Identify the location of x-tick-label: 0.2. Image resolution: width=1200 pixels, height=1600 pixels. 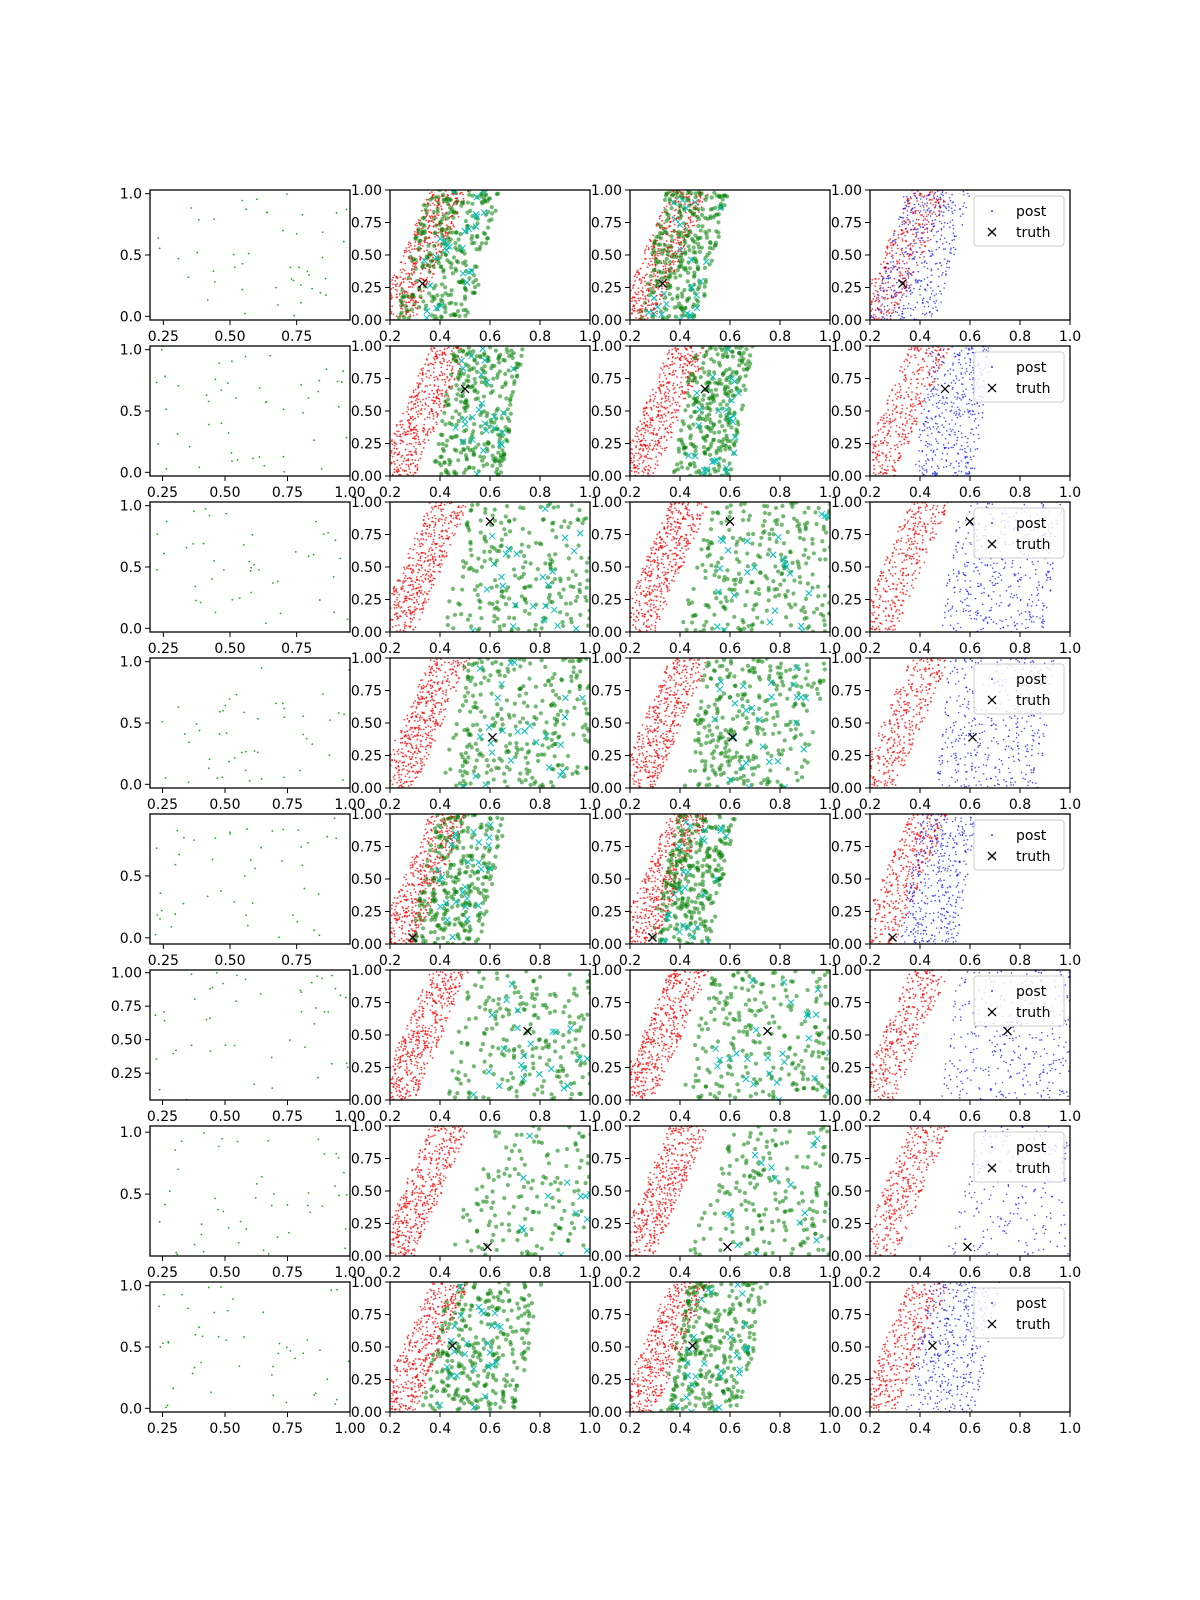
(870, 493).